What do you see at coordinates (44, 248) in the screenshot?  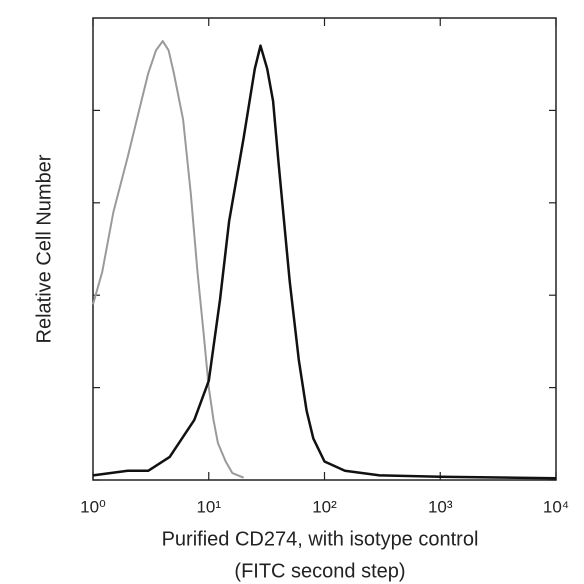 I see `y-axis-title: Relative Cell Number` at bounding box center [44, 248].